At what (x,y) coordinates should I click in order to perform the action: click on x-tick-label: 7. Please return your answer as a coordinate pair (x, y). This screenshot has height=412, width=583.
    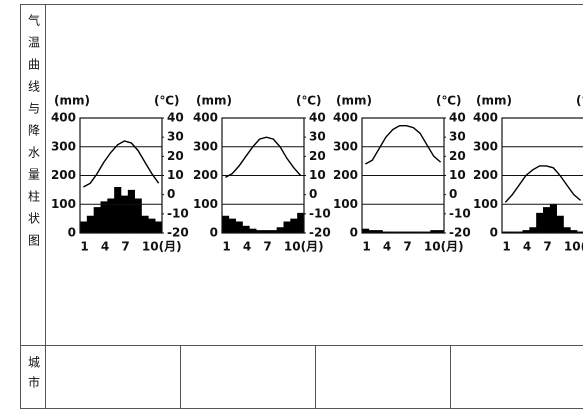
    Looking at the image, I should click on (267, 247).